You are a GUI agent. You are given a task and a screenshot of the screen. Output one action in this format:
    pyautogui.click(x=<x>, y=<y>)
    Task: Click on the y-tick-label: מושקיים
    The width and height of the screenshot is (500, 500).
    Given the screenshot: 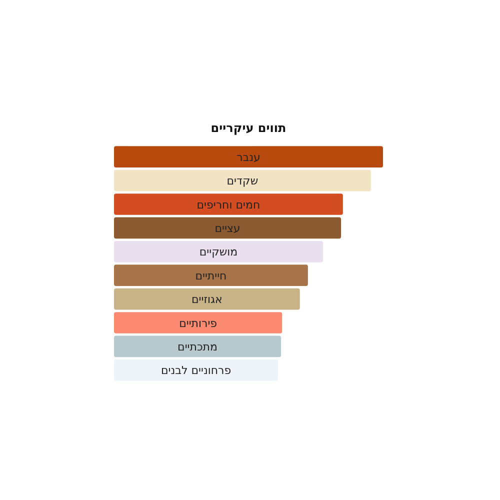 What is the action you would take?
    pyautogui.click(x=218, y=252)
    